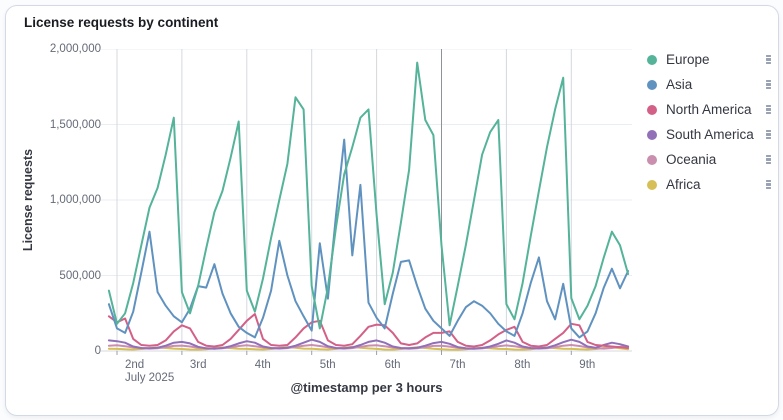  I want to click on series-line-south-america, so click(368, 344).